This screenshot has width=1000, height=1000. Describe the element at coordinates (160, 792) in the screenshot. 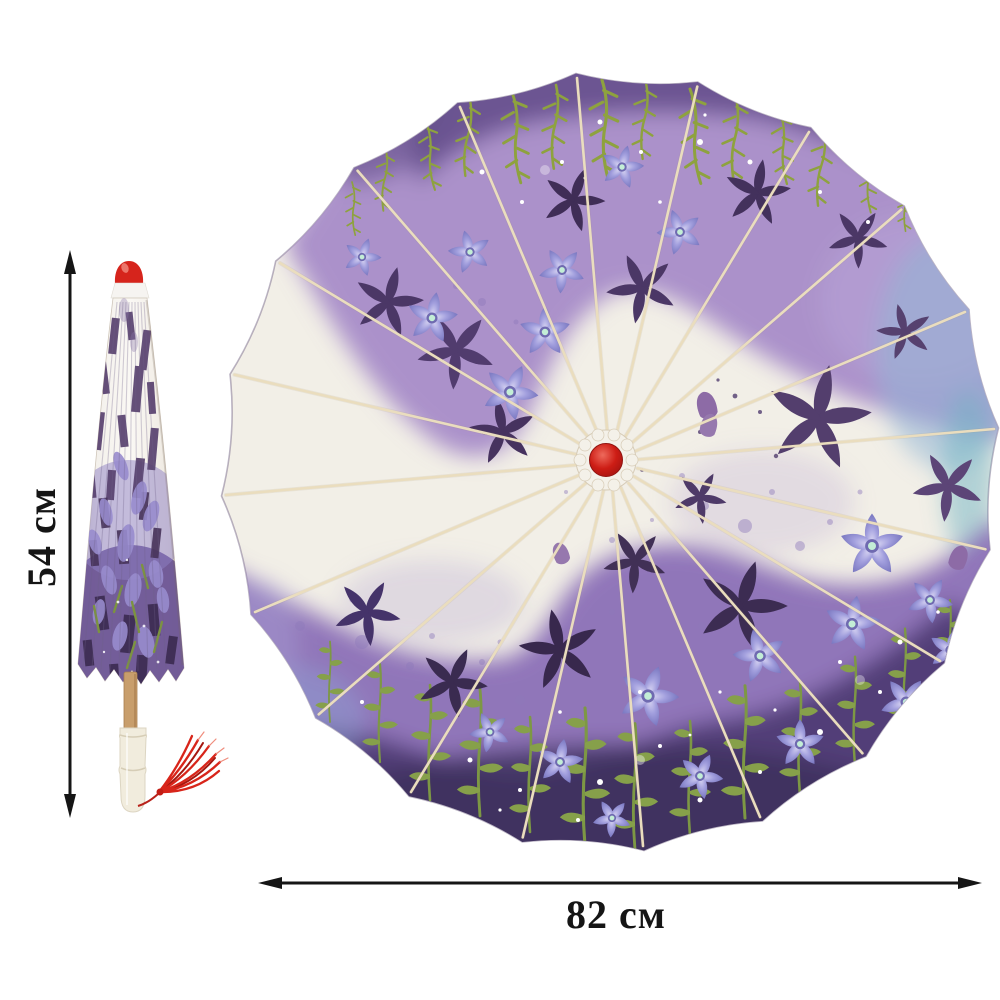

I see `tassel-binding` at that location.